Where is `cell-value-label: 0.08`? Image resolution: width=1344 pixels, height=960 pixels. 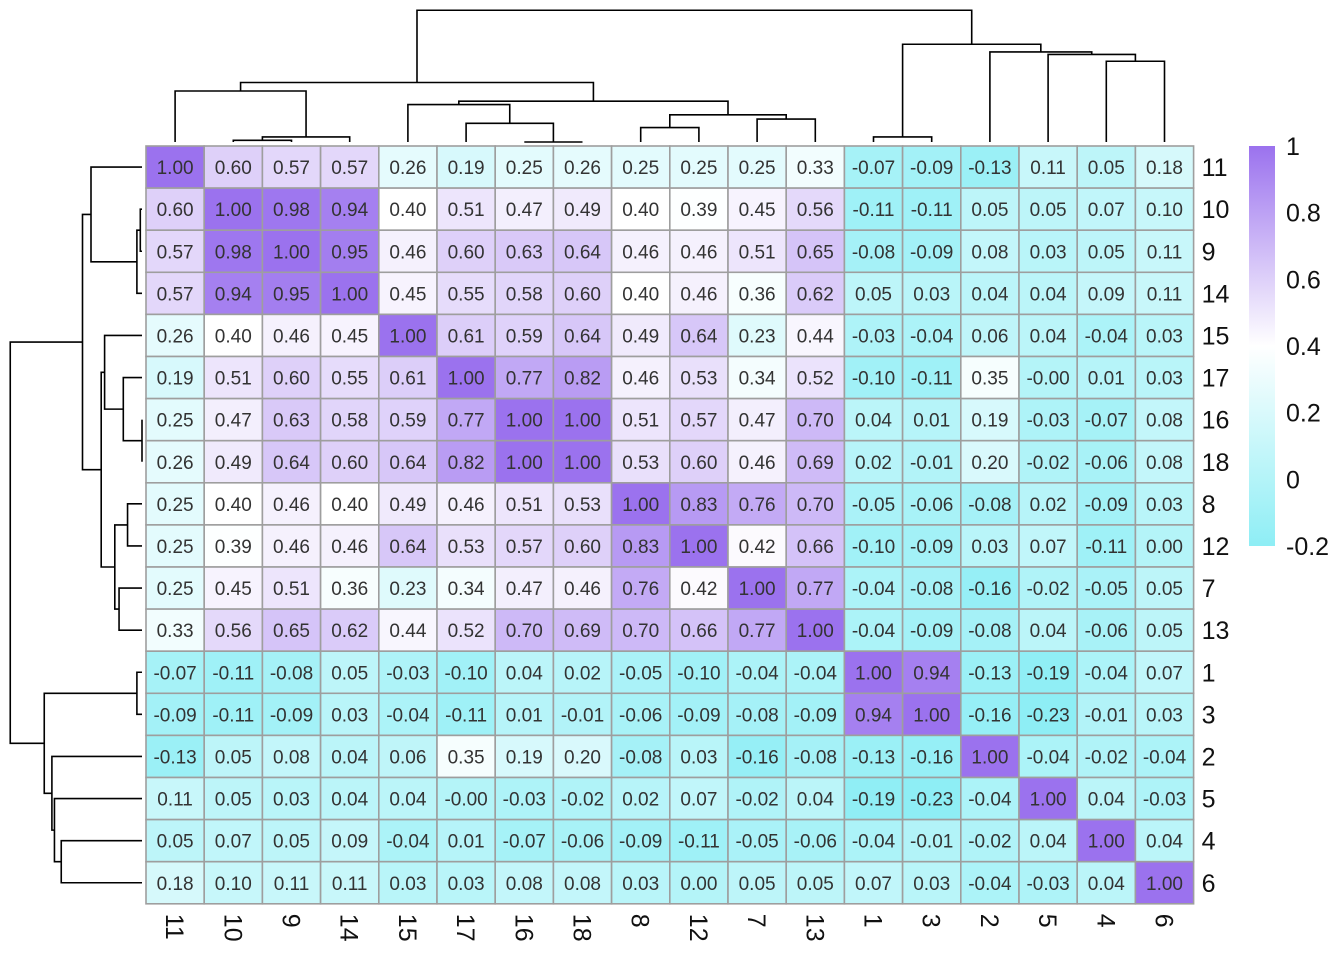 cell-value-label: 0.08 is located at coordinates (582, 884).